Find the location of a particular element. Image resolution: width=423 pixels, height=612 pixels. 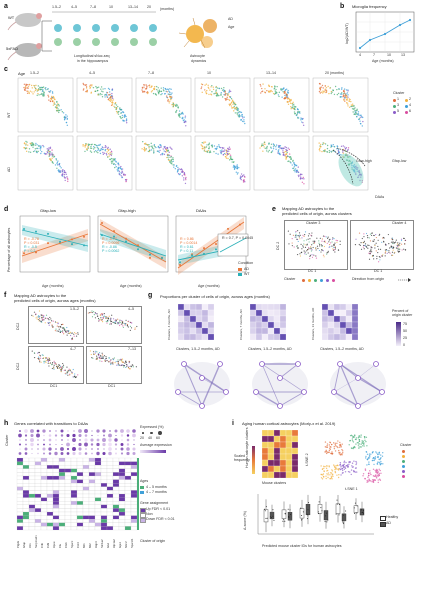

a-caption-1: Longitudinal sNuc-seq is located at coordinates (92, 56).